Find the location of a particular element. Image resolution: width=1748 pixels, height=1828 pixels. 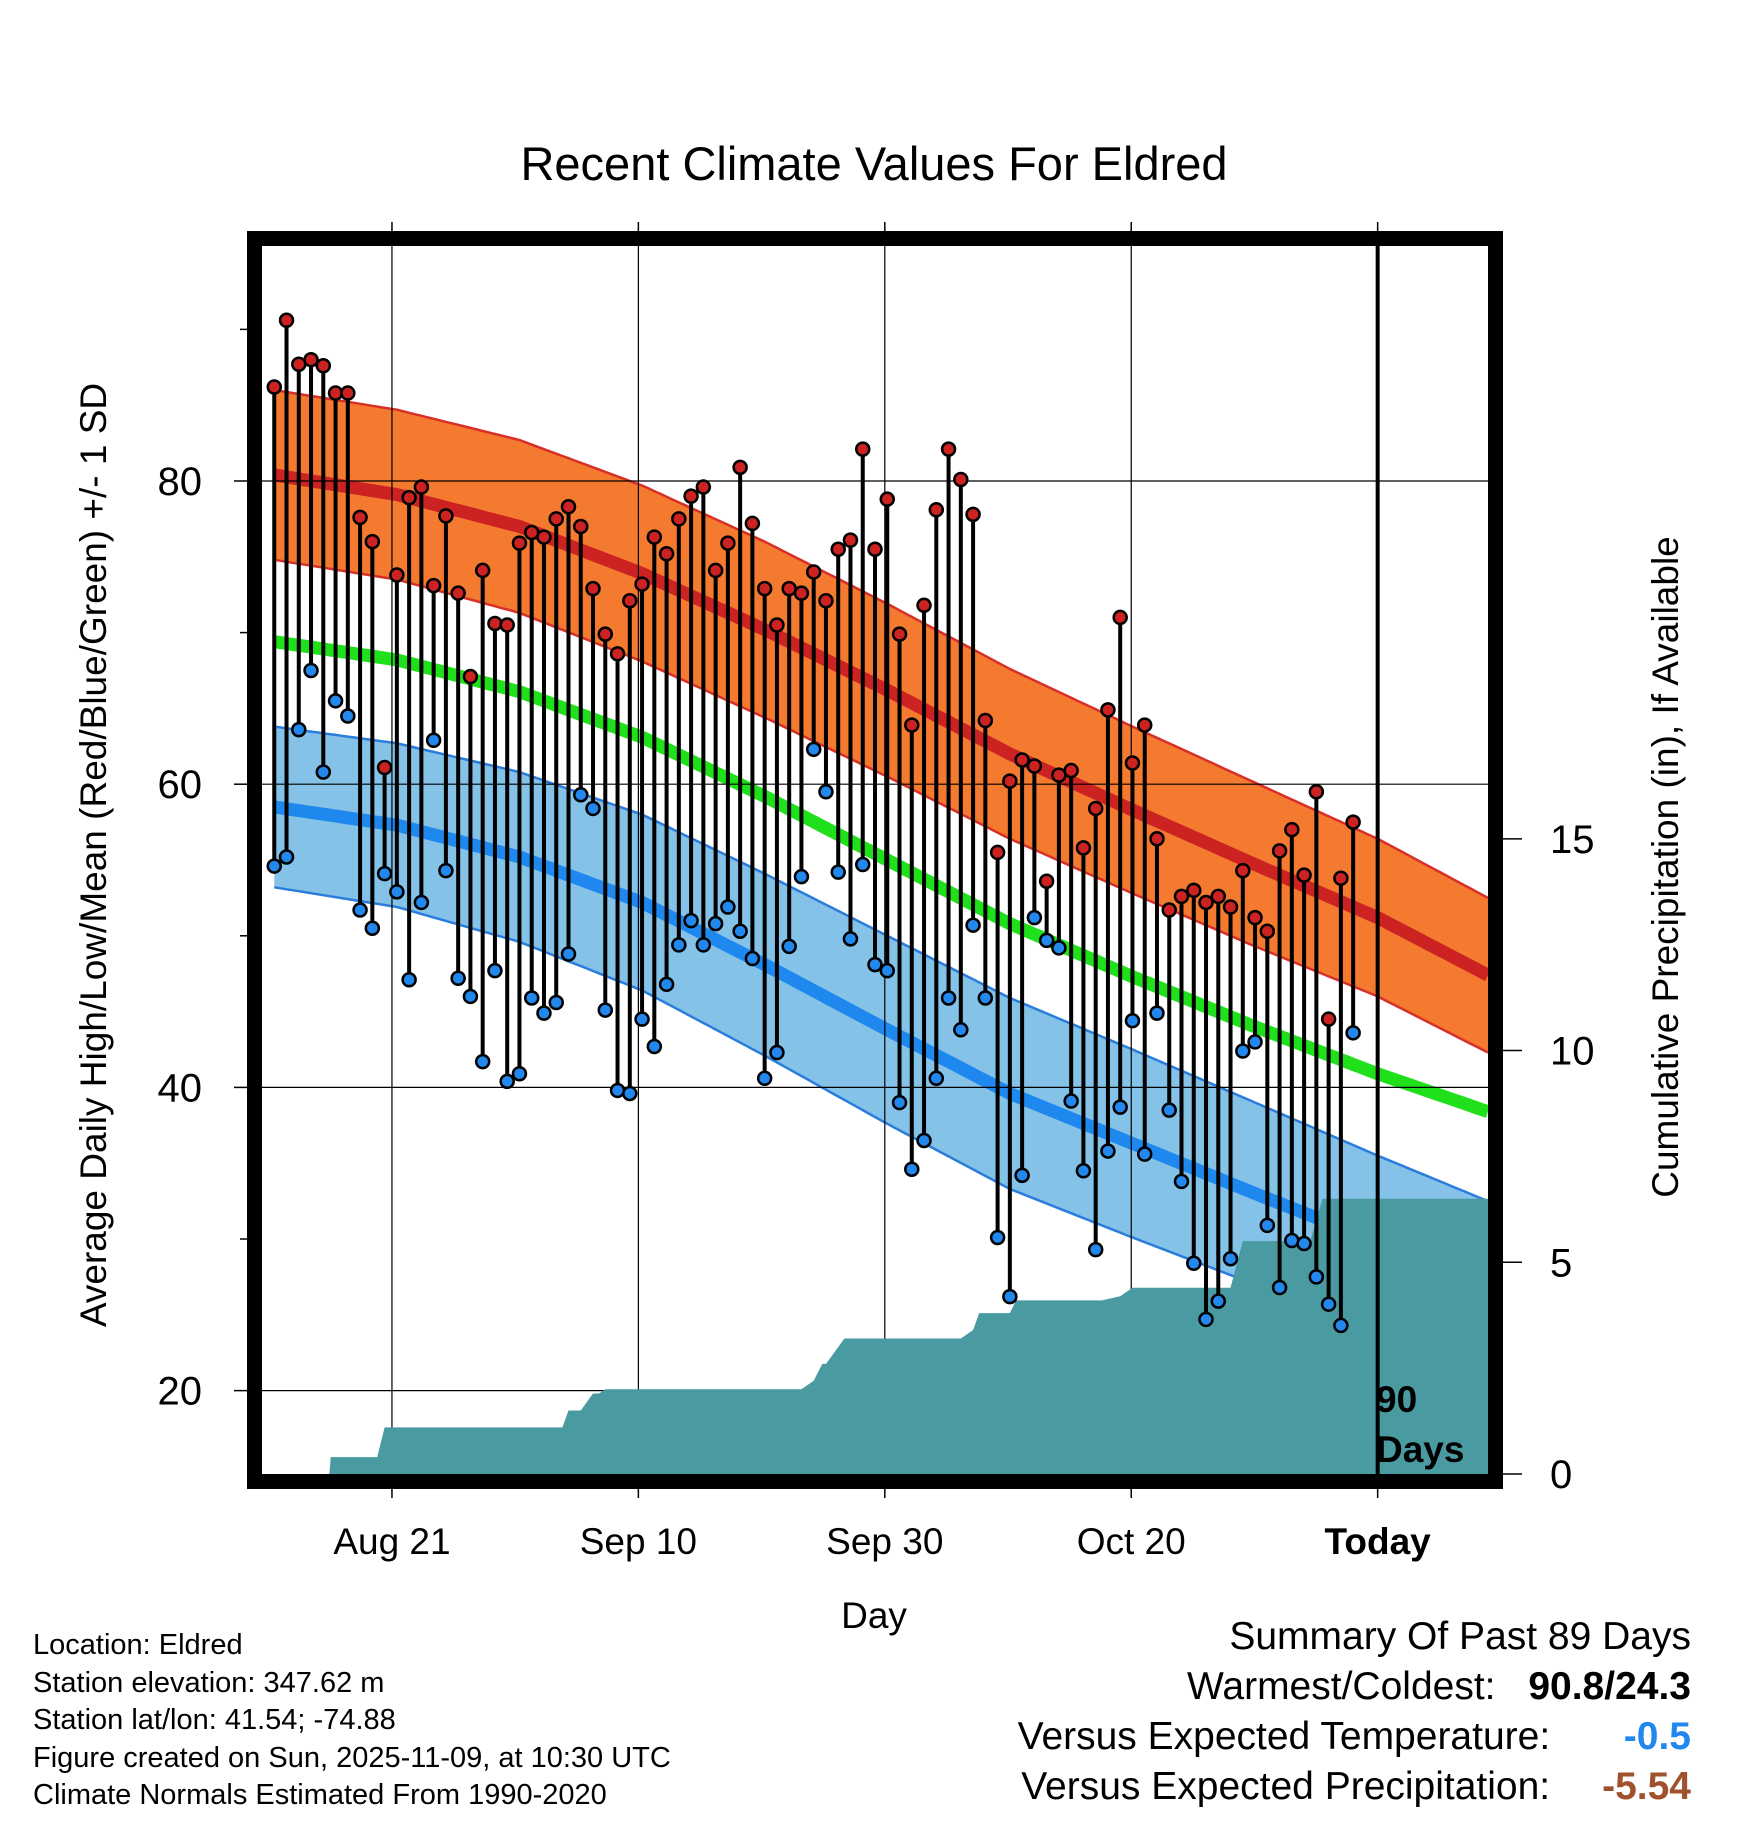

summary-warmest-value: 90.8/24.3 is located at coordinates (1609, 1686).